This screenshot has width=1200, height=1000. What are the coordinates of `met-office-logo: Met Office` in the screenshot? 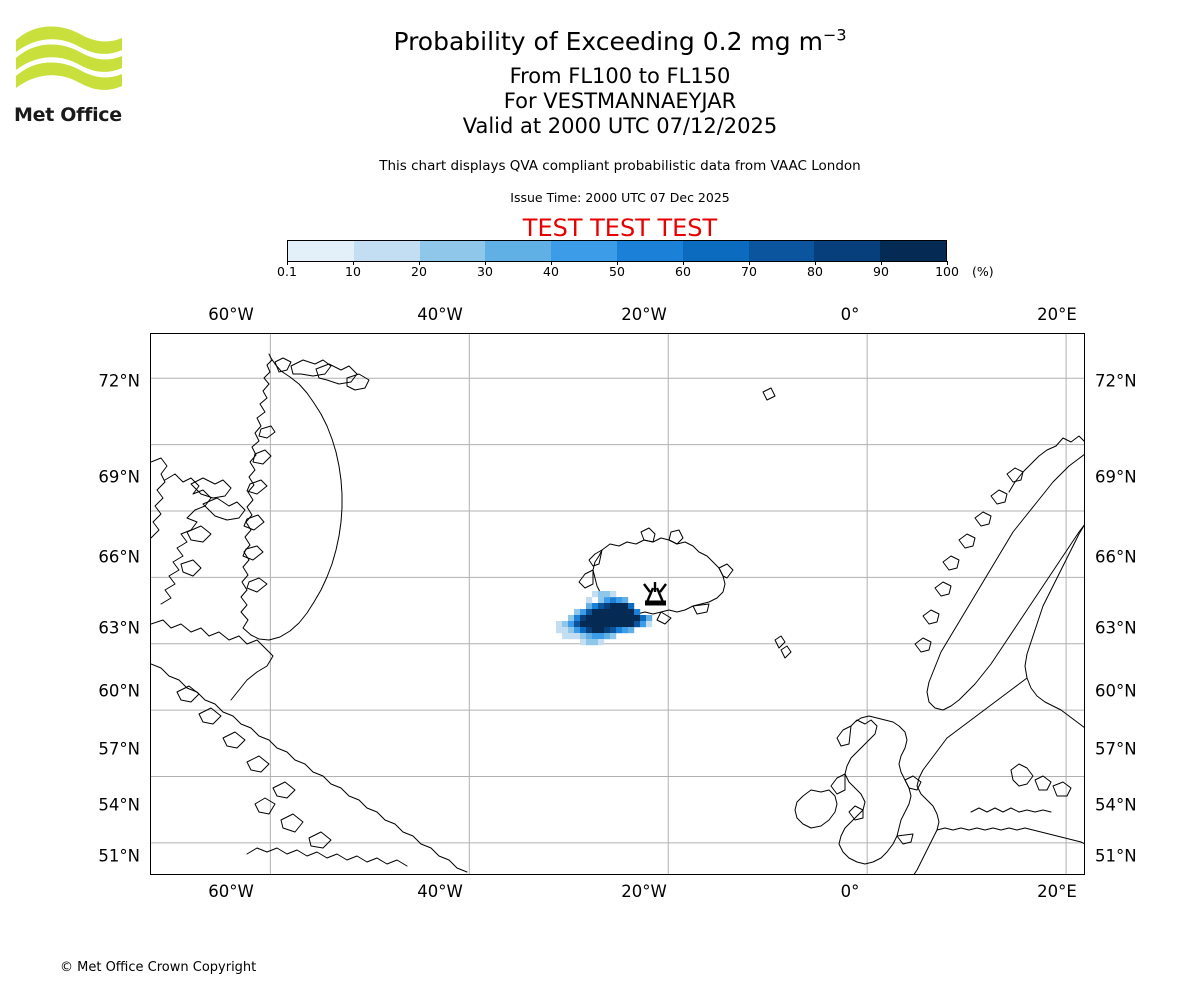 It's located at (69, 72).